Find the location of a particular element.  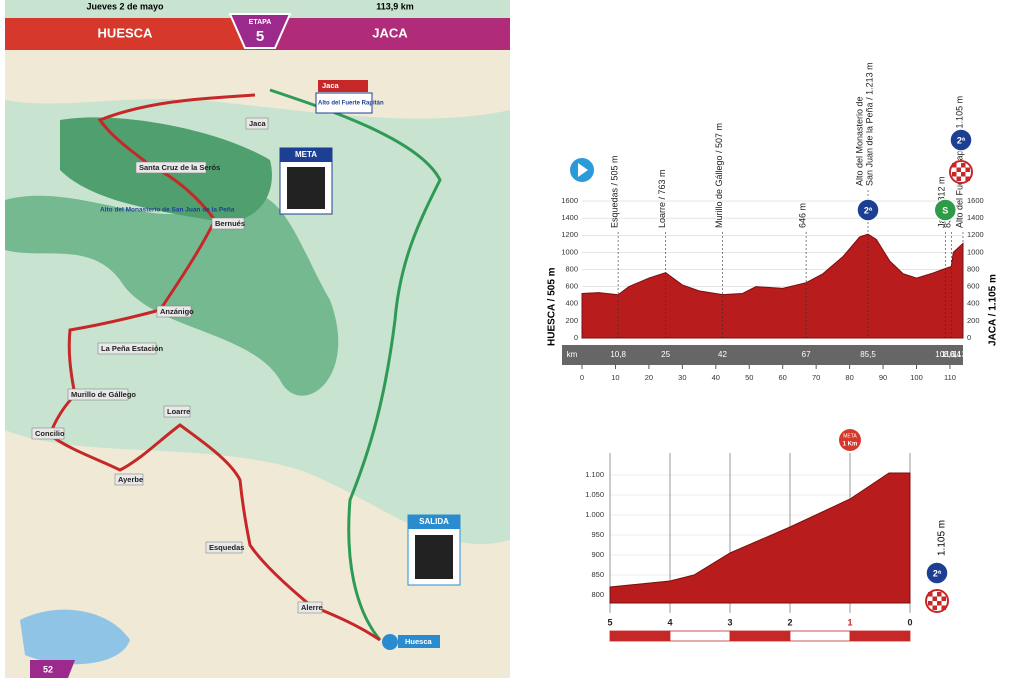

x-tick-label: 0 is located at coordinates (582, 377).